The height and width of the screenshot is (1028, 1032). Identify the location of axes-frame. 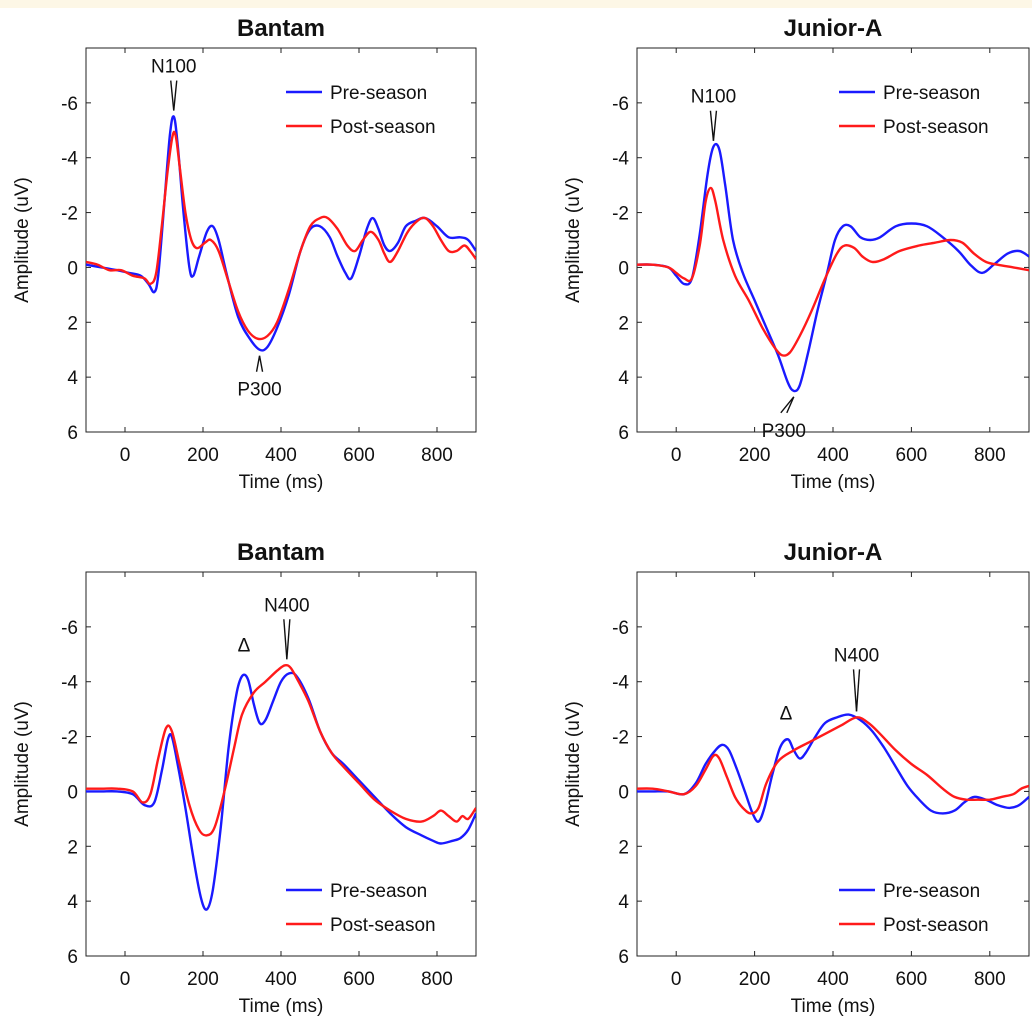
(281, 240).